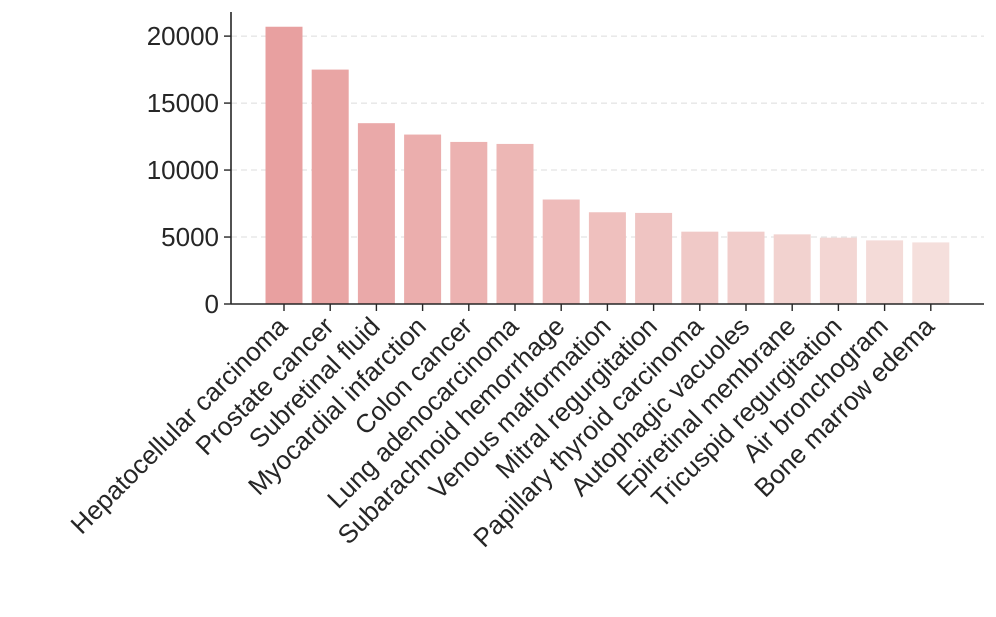 The height and width of the screenshot is (617, 996). I want to click on y-tick-label: 10000, so click(183, 170).